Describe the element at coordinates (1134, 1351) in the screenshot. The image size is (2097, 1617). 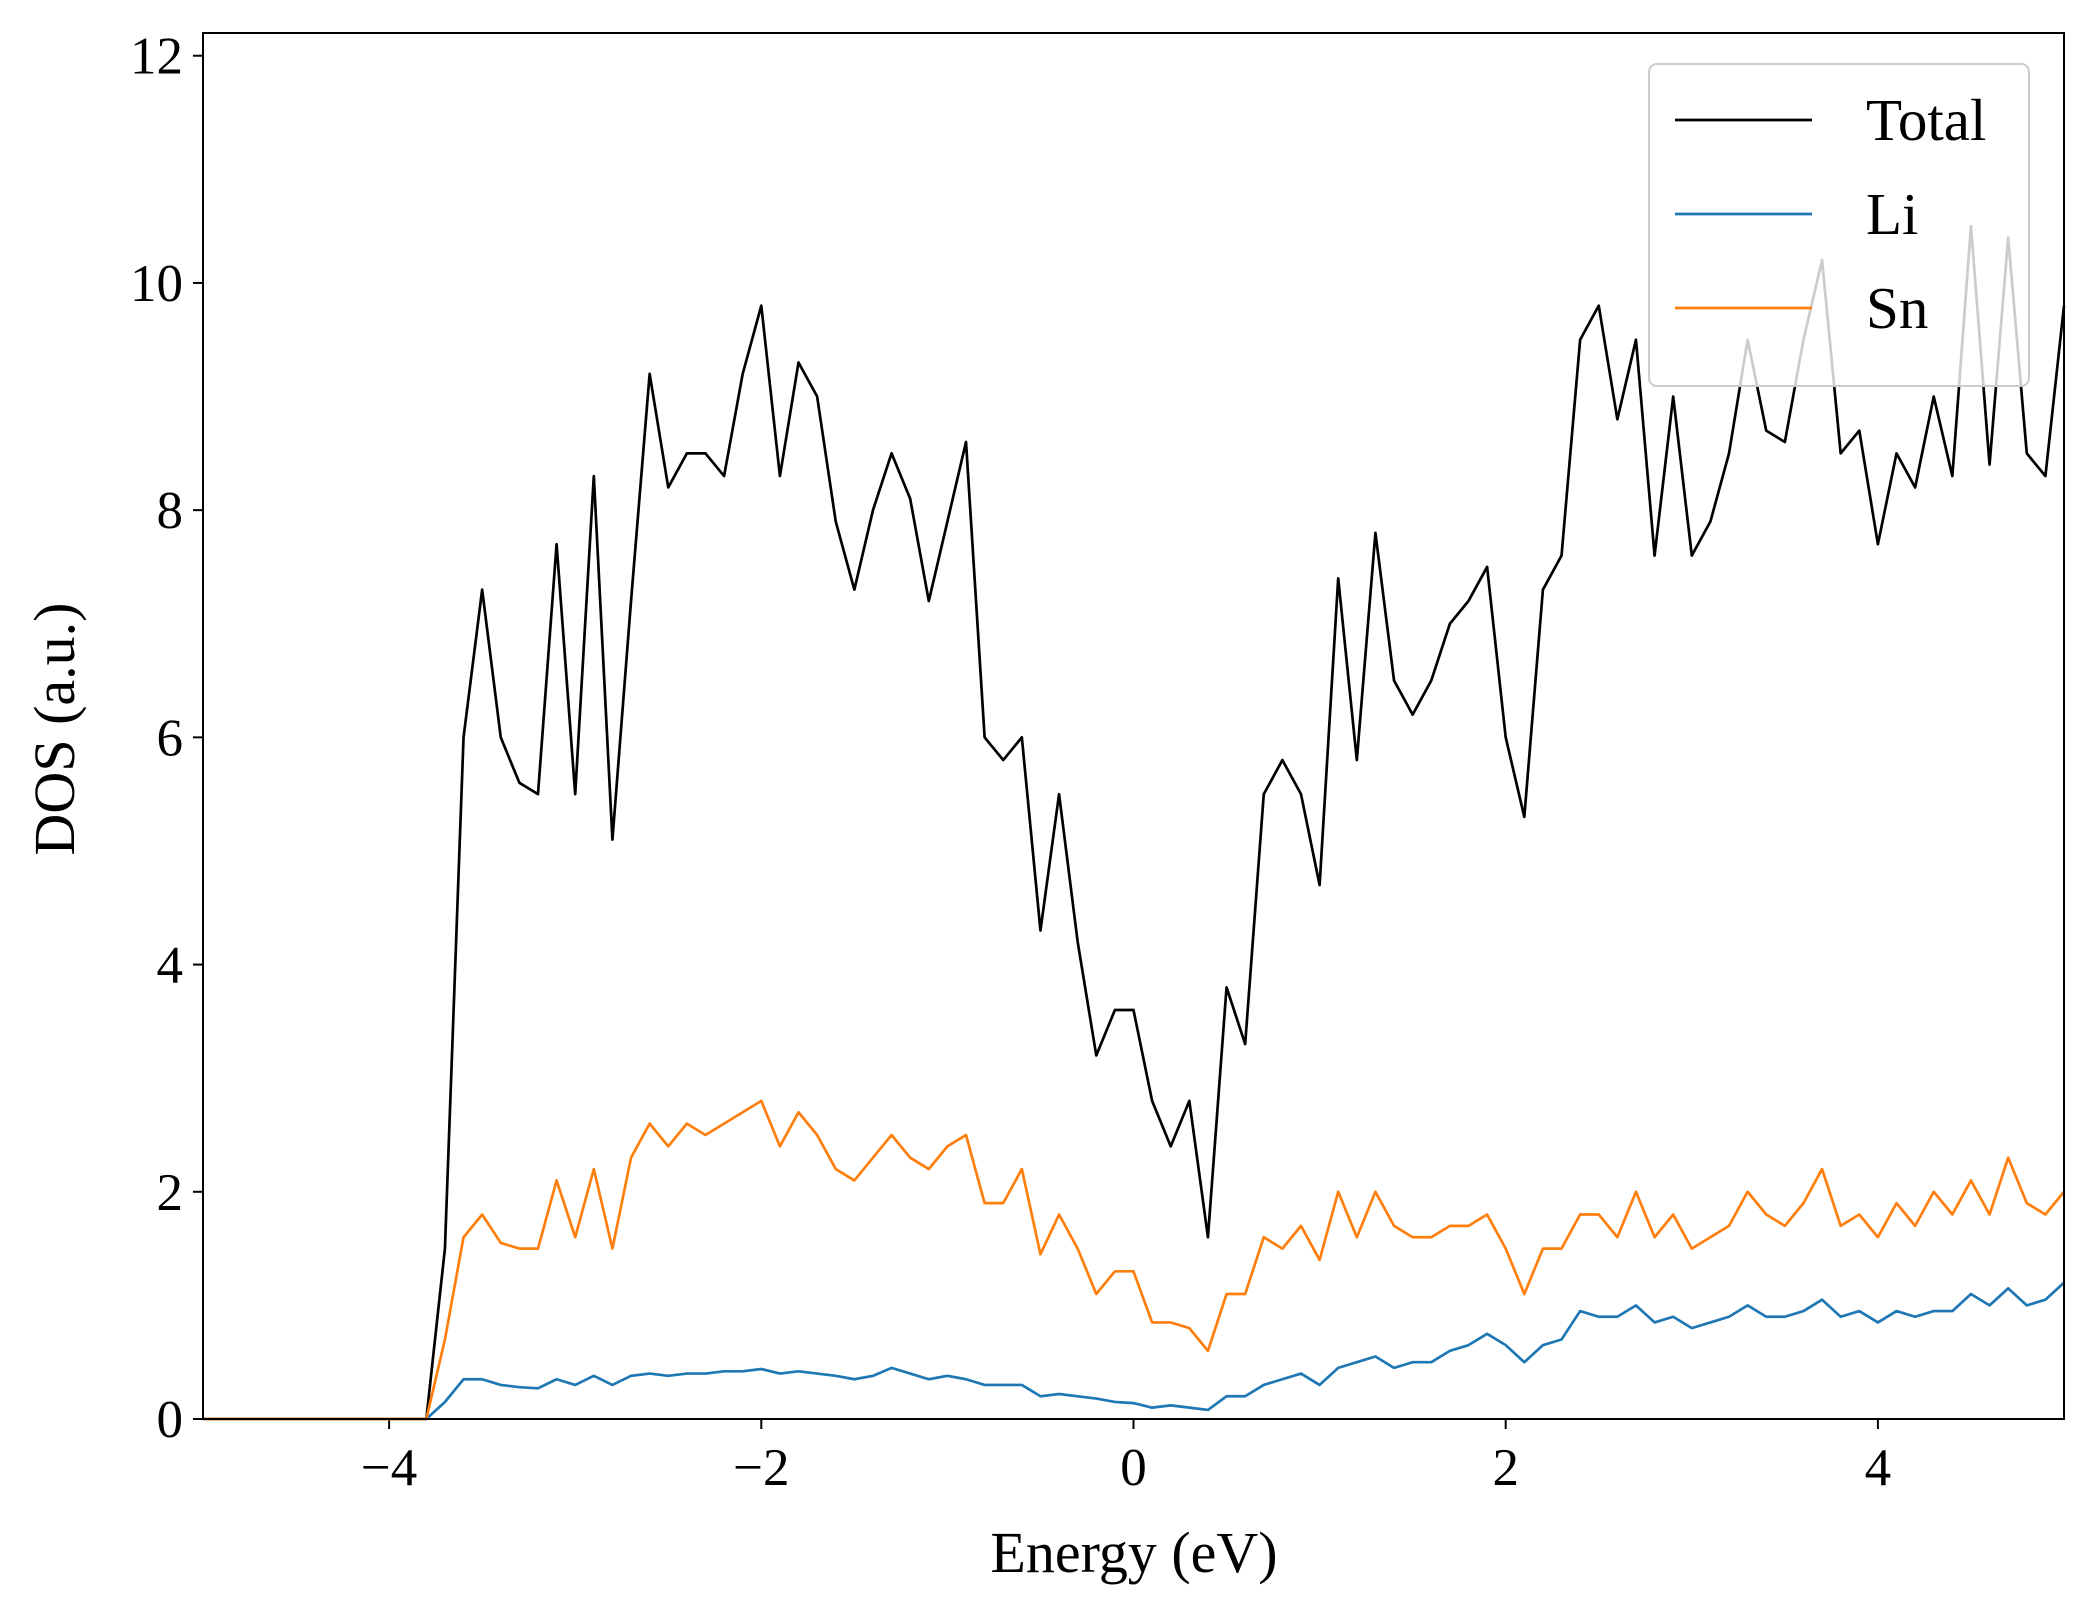
I see `series-line` at that location.